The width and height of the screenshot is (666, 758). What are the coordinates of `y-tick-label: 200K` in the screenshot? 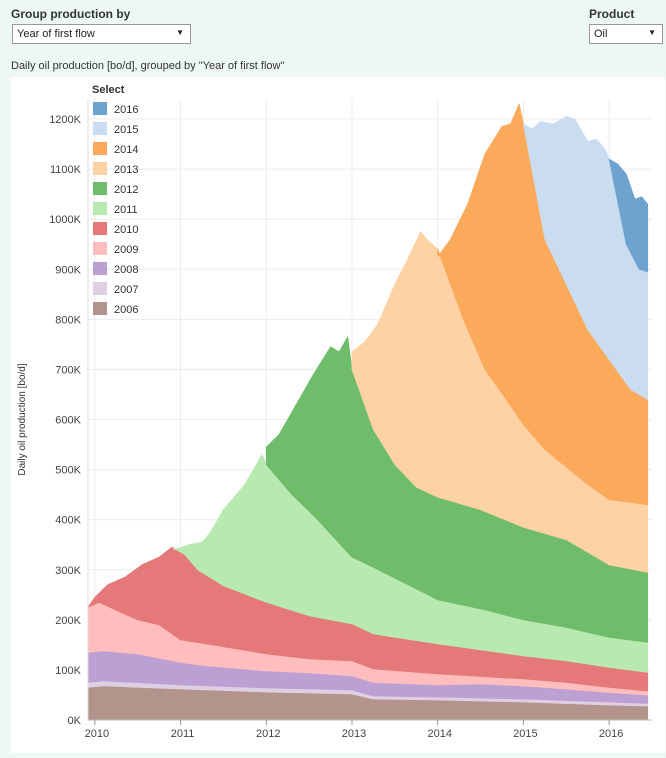 It's located at (68, 621).